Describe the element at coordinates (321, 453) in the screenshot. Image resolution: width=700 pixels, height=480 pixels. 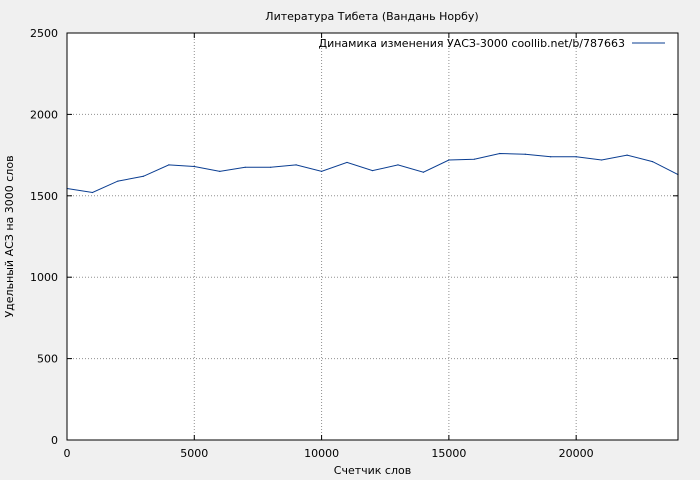
I see `x-tick-label: 10000` at that location.